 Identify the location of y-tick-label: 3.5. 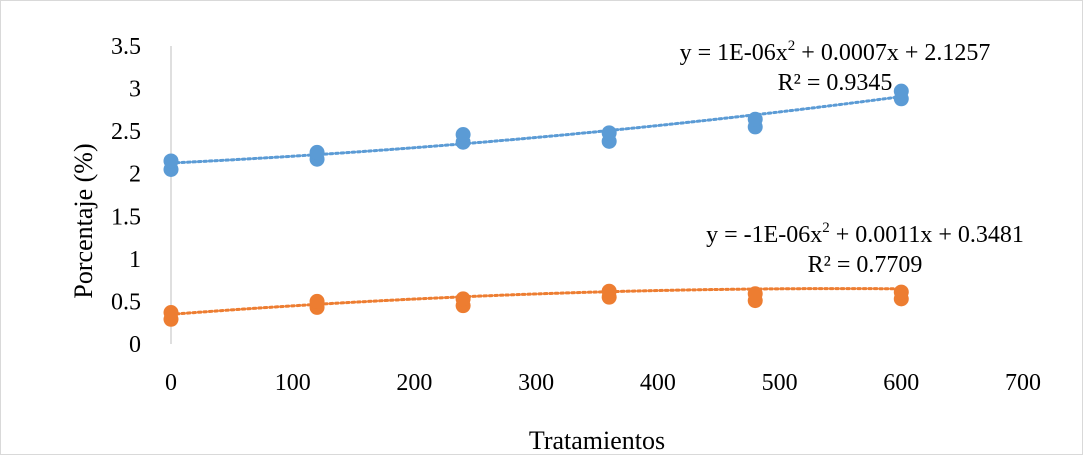
(126, 47).